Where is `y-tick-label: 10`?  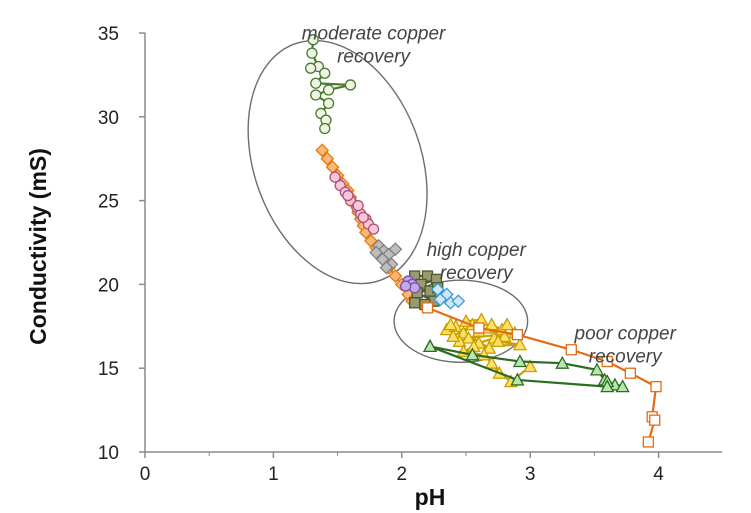 y-tick-label: 10 is located at coordinates (108, 453).